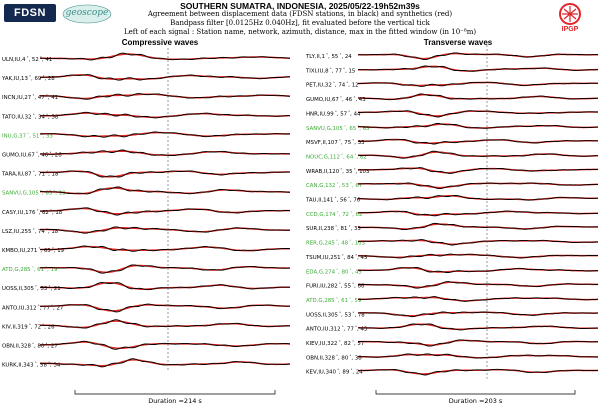 This screenshot has width=600, height=407. What do you see at coordinates (353, 86) in the screenshot?
I see `station-max: , 12` at bounding box center [353, 86].